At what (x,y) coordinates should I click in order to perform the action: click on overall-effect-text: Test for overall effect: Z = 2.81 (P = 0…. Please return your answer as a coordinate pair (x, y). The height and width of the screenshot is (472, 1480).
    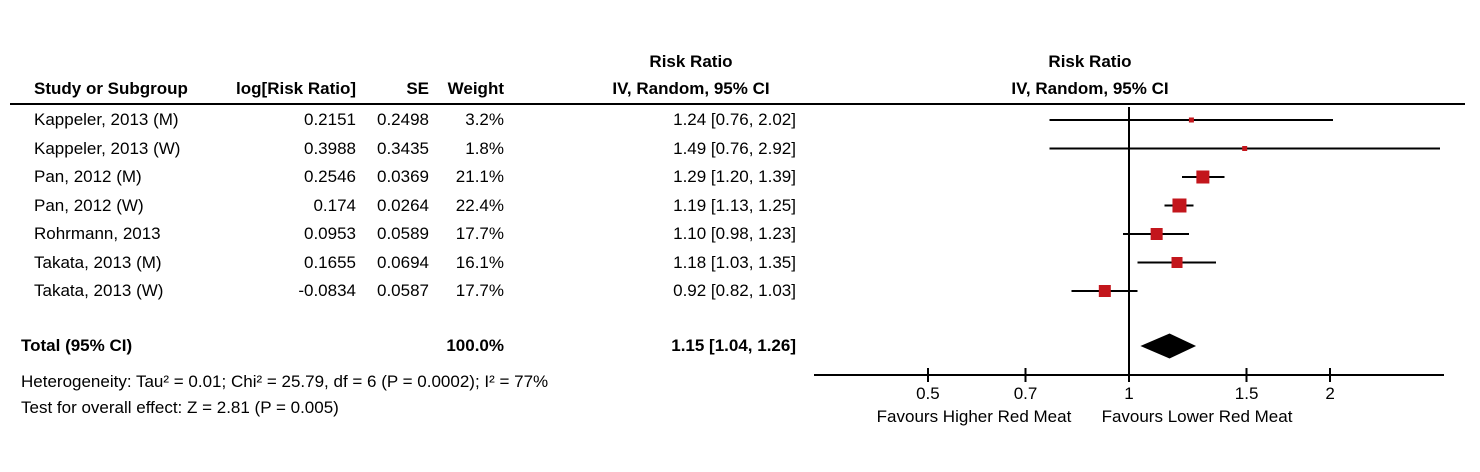
    Looking at the image, I should click on (180, 407).